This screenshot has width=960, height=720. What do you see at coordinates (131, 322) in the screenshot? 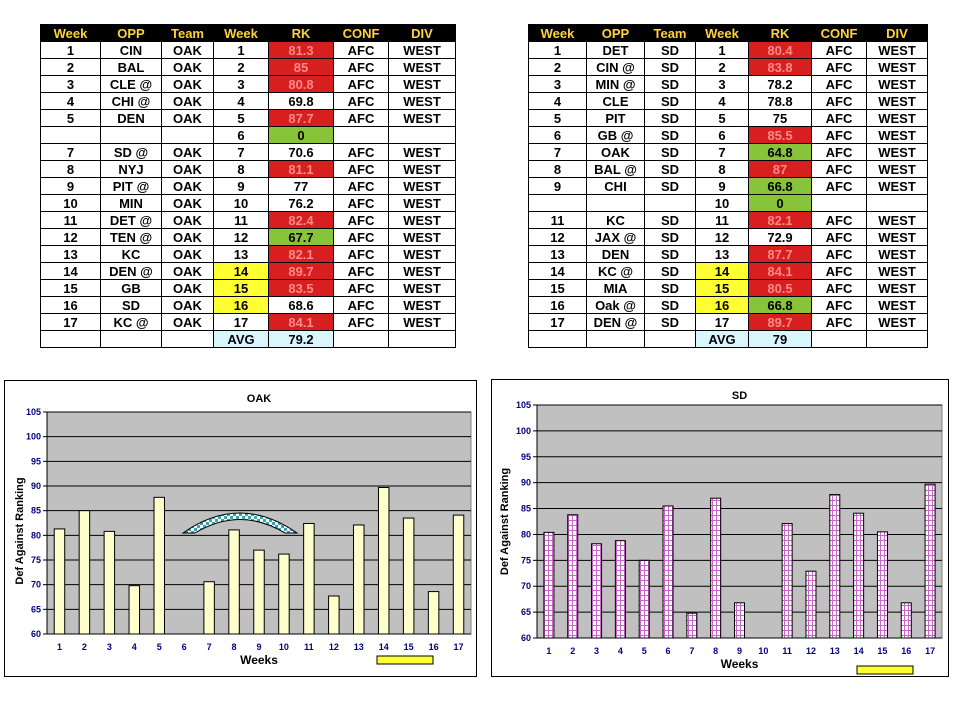
I see `cell-opp: KC @` at bounding box center [131, 322].